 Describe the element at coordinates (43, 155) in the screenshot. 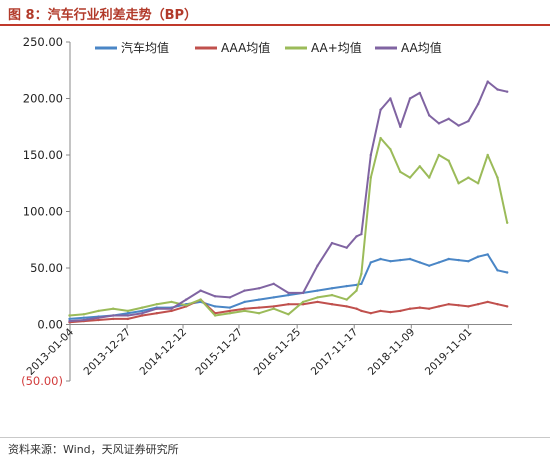

I see `y-tick-label: 150.00` at that location.